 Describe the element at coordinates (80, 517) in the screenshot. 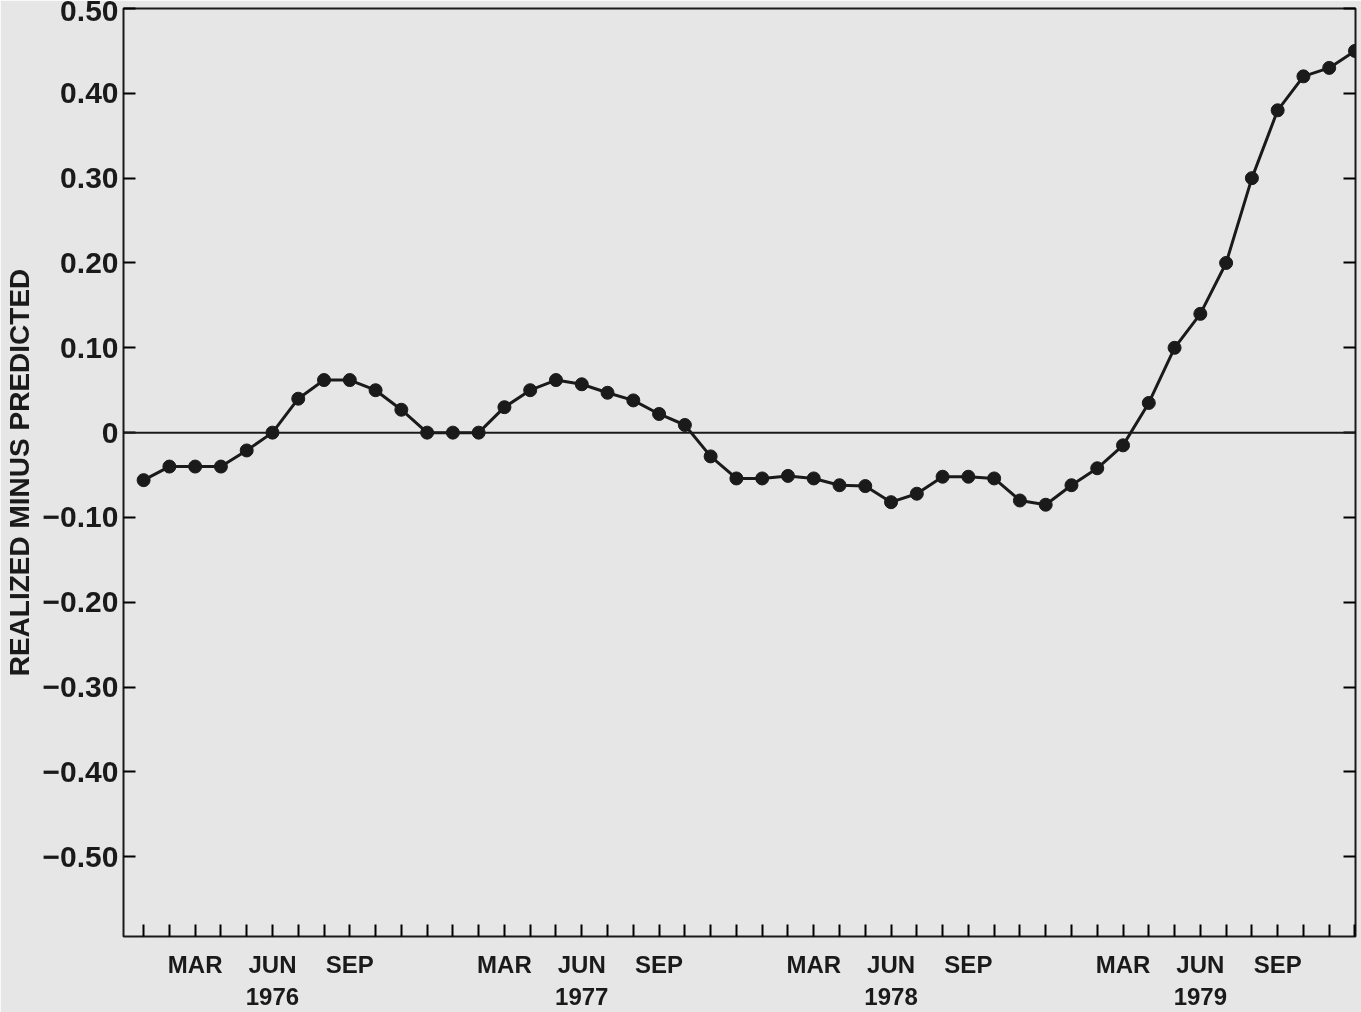

I see `y-tick-label: −0.10` at that location.